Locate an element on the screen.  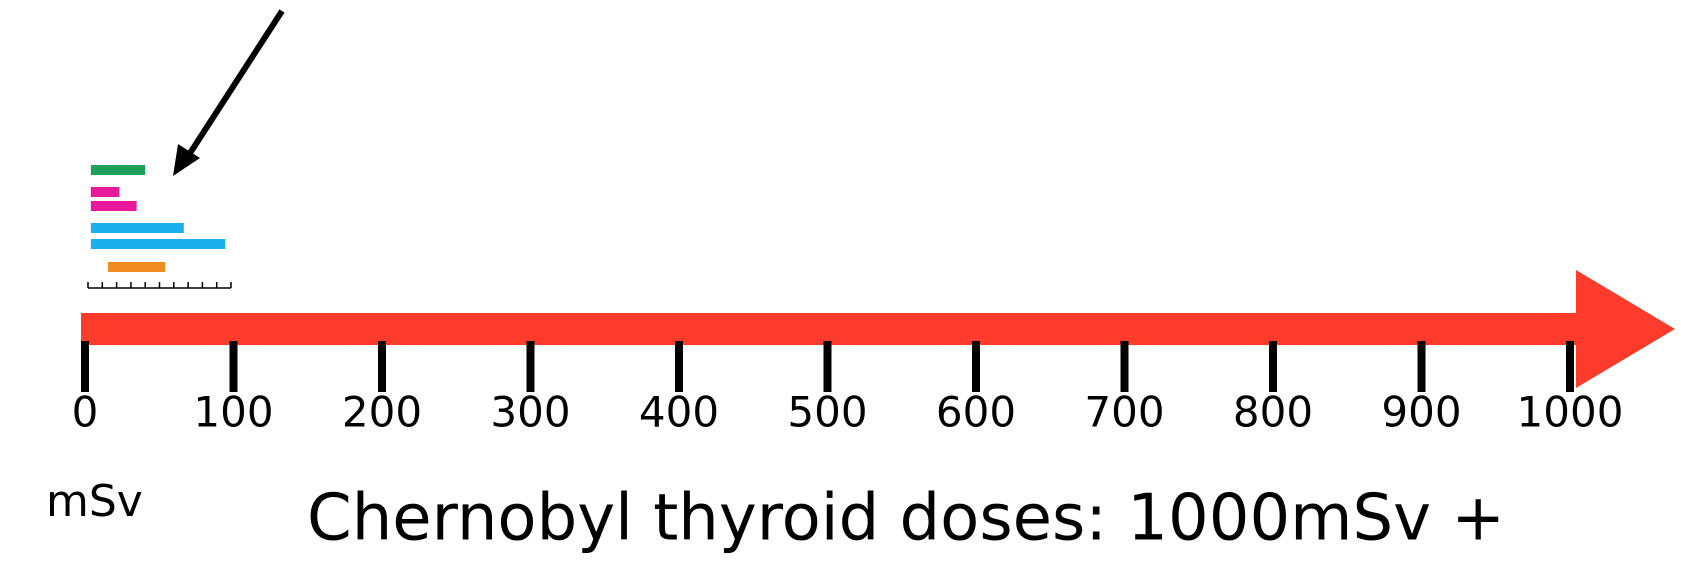
x-tick-label: 1000 is located at coordinates (1570, 412).